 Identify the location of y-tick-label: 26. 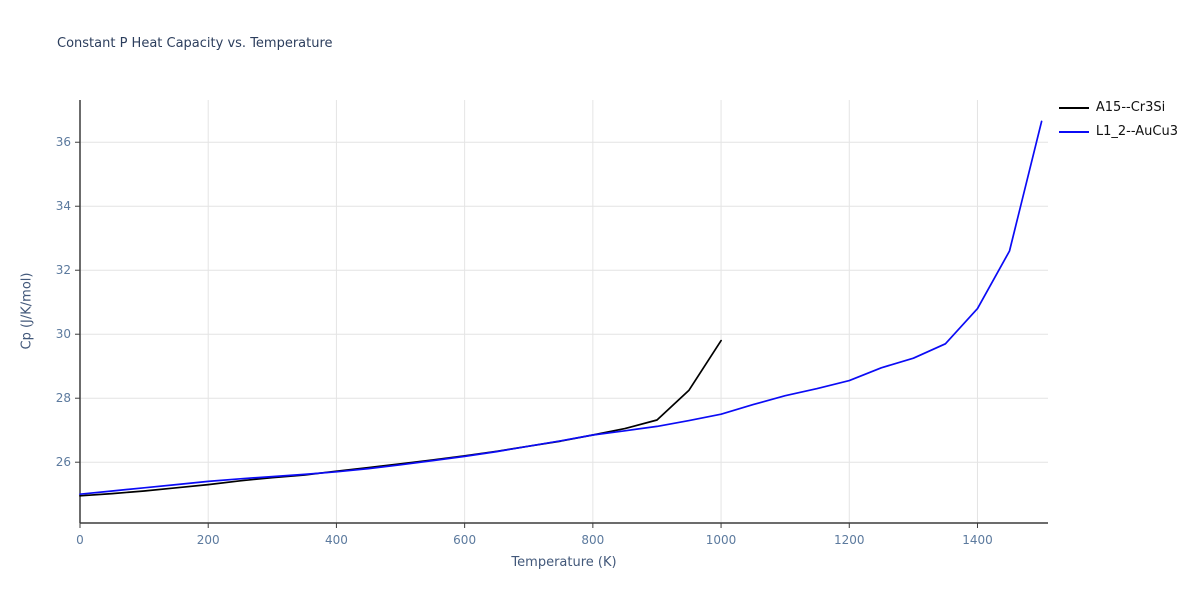
(63, 462).